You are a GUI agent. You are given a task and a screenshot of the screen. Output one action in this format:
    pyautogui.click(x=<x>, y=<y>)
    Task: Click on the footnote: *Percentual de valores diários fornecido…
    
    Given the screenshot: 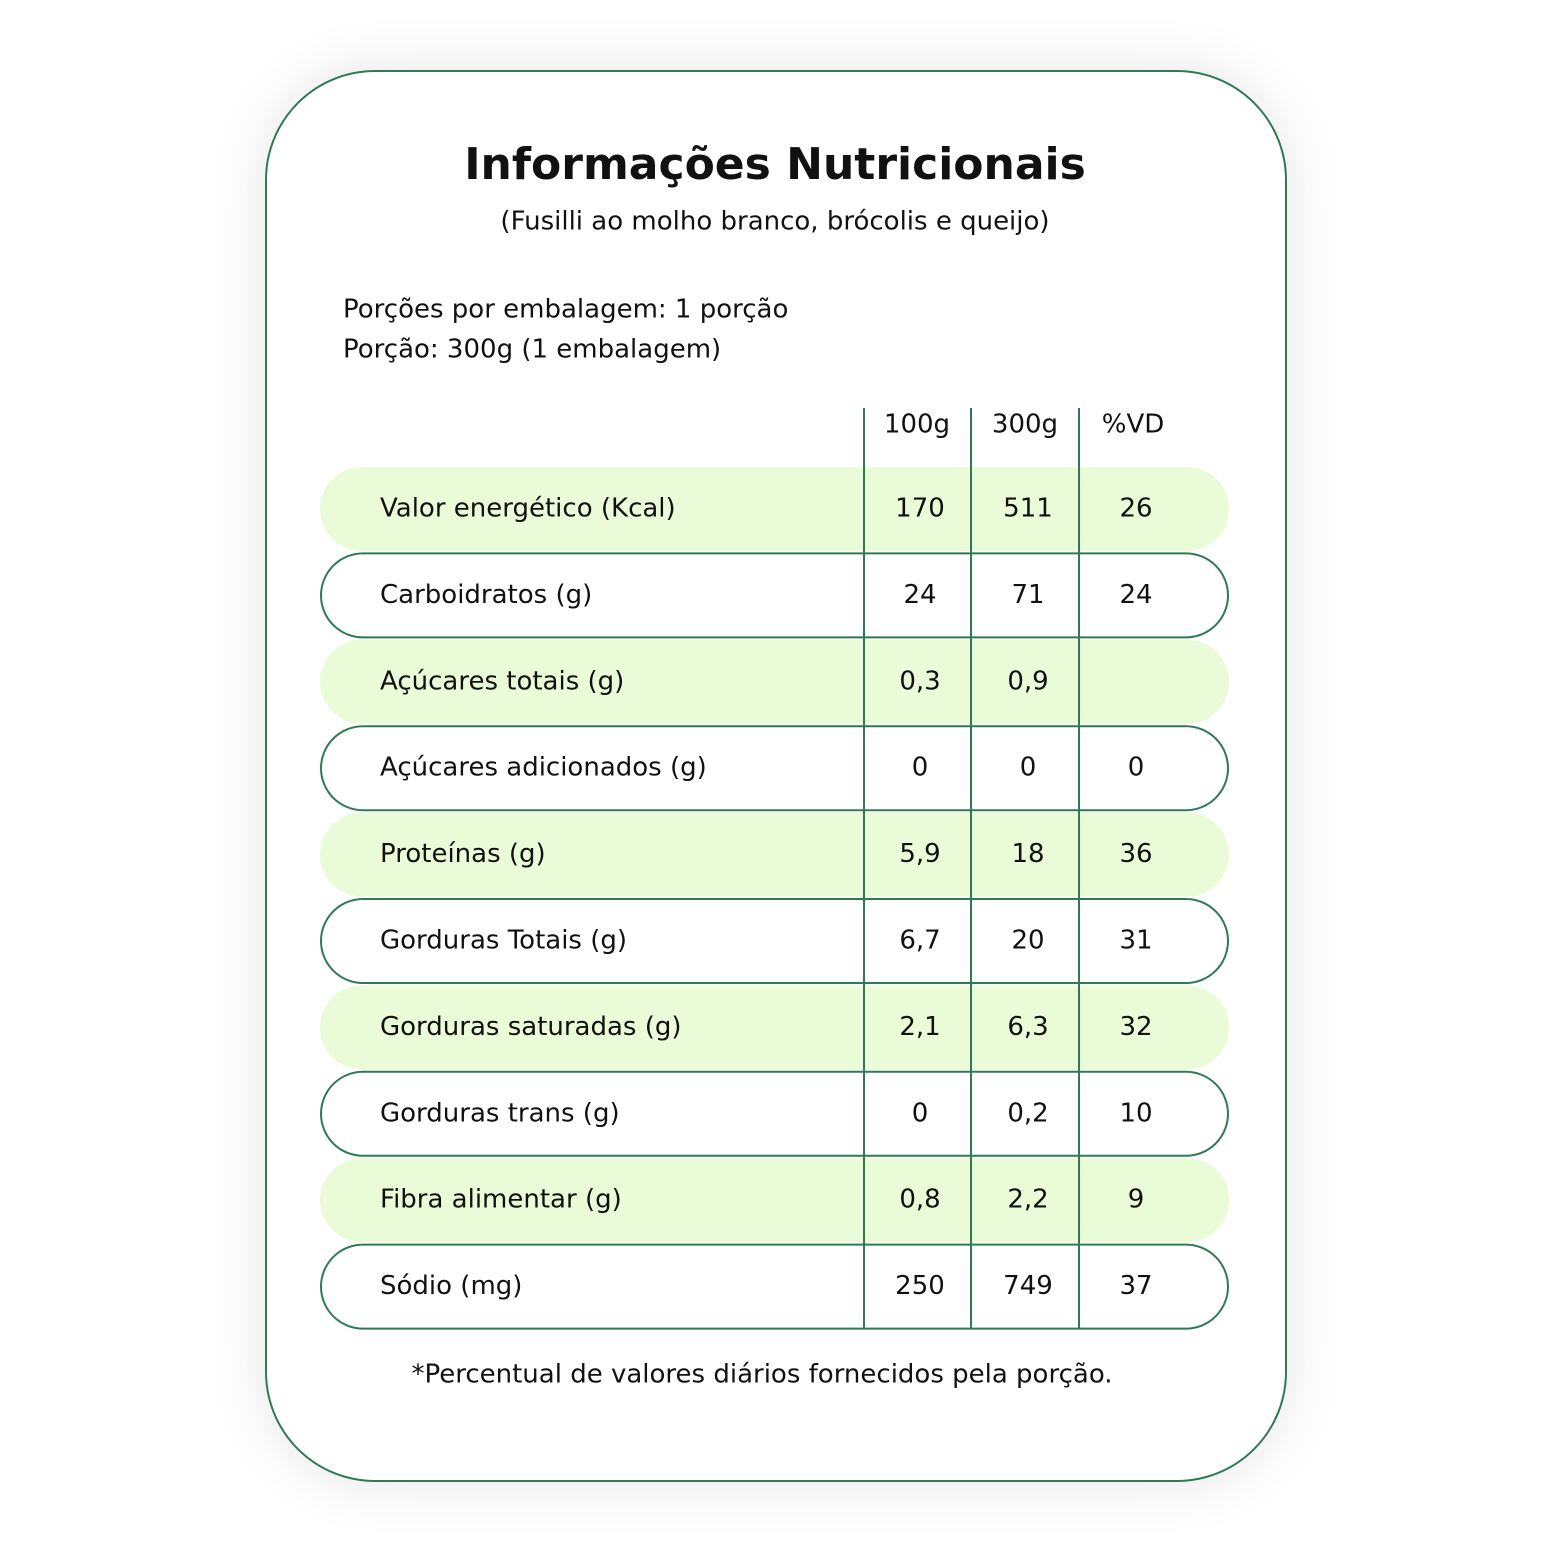 What is the action you would take?
    pyautogui.click(x=761, y=1375)
    